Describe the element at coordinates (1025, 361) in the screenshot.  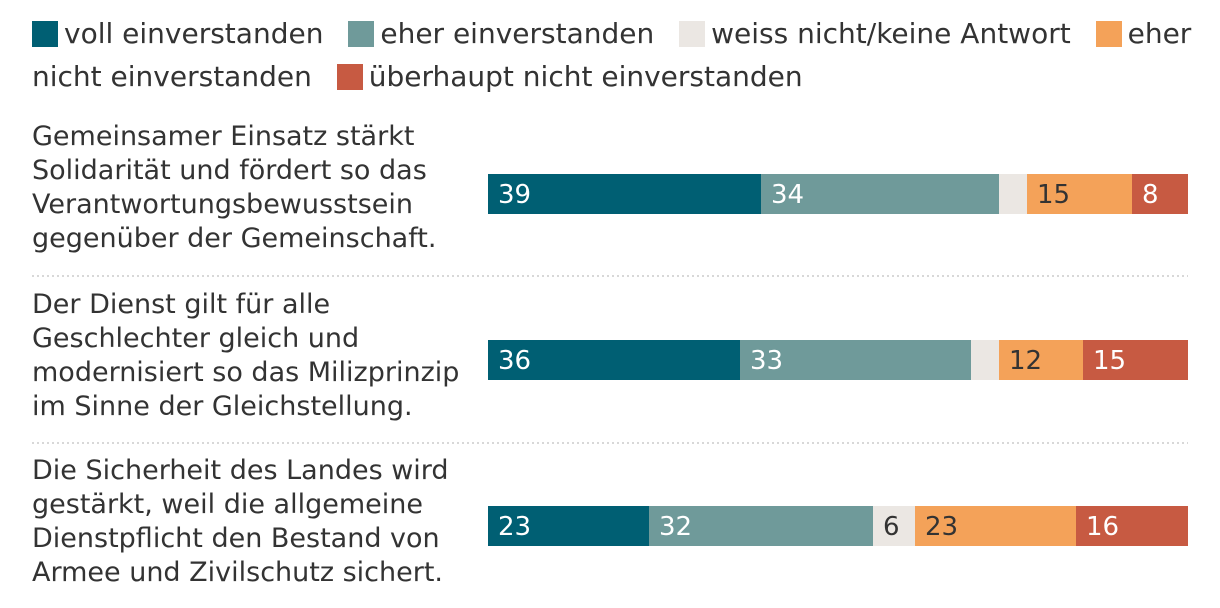
I see `bar-value-label: 12` at that location.